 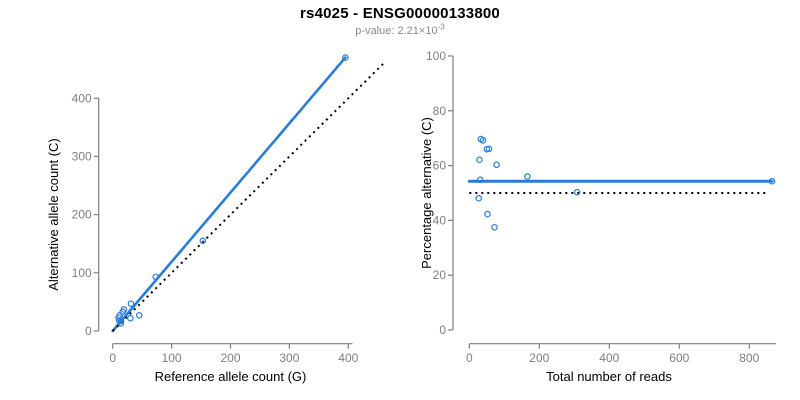 I want to click on p-value-exponent: -3, so click(x=441, y=27).